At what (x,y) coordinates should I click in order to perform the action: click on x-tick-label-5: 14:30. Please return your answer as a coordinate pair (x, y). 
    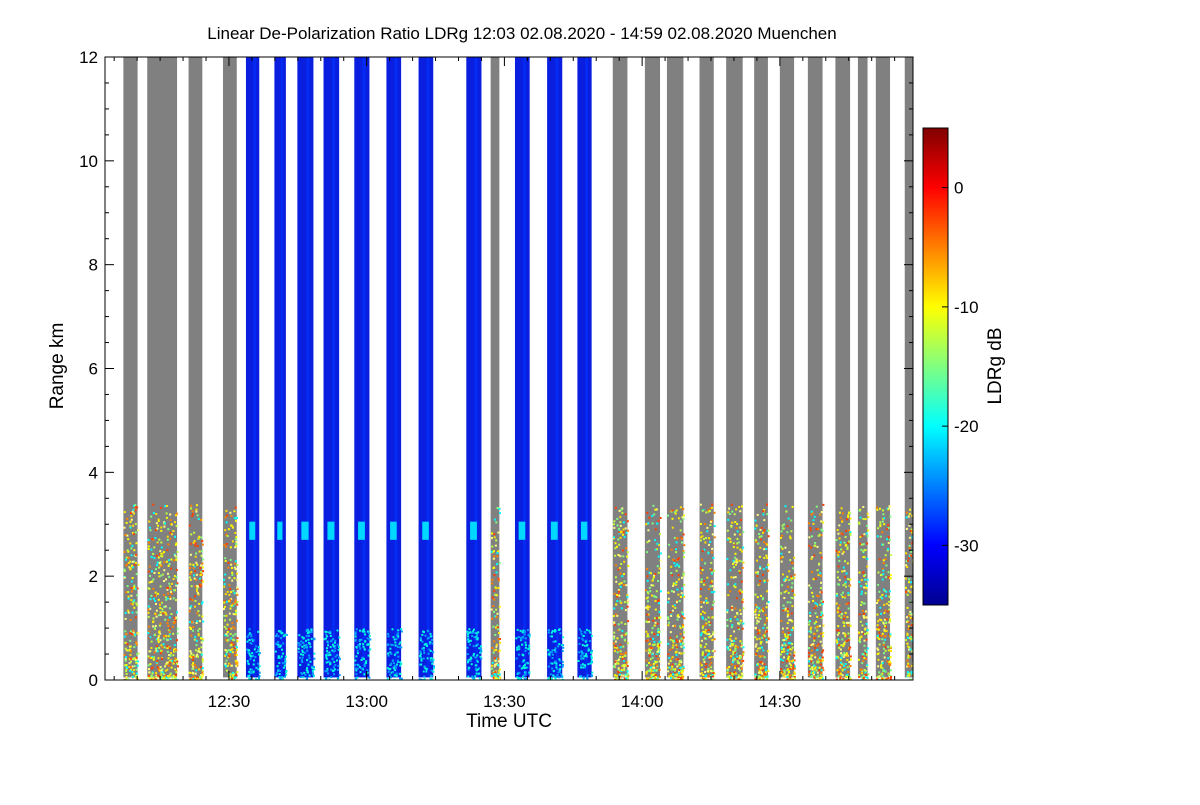
    Looking at the image, I should click on (780, 701).